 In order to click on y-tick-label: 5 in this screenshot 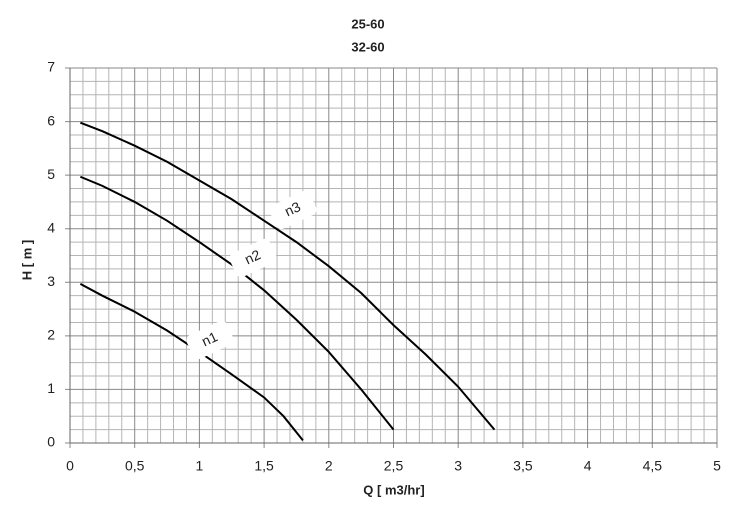, I will do `click(51, 174)`.